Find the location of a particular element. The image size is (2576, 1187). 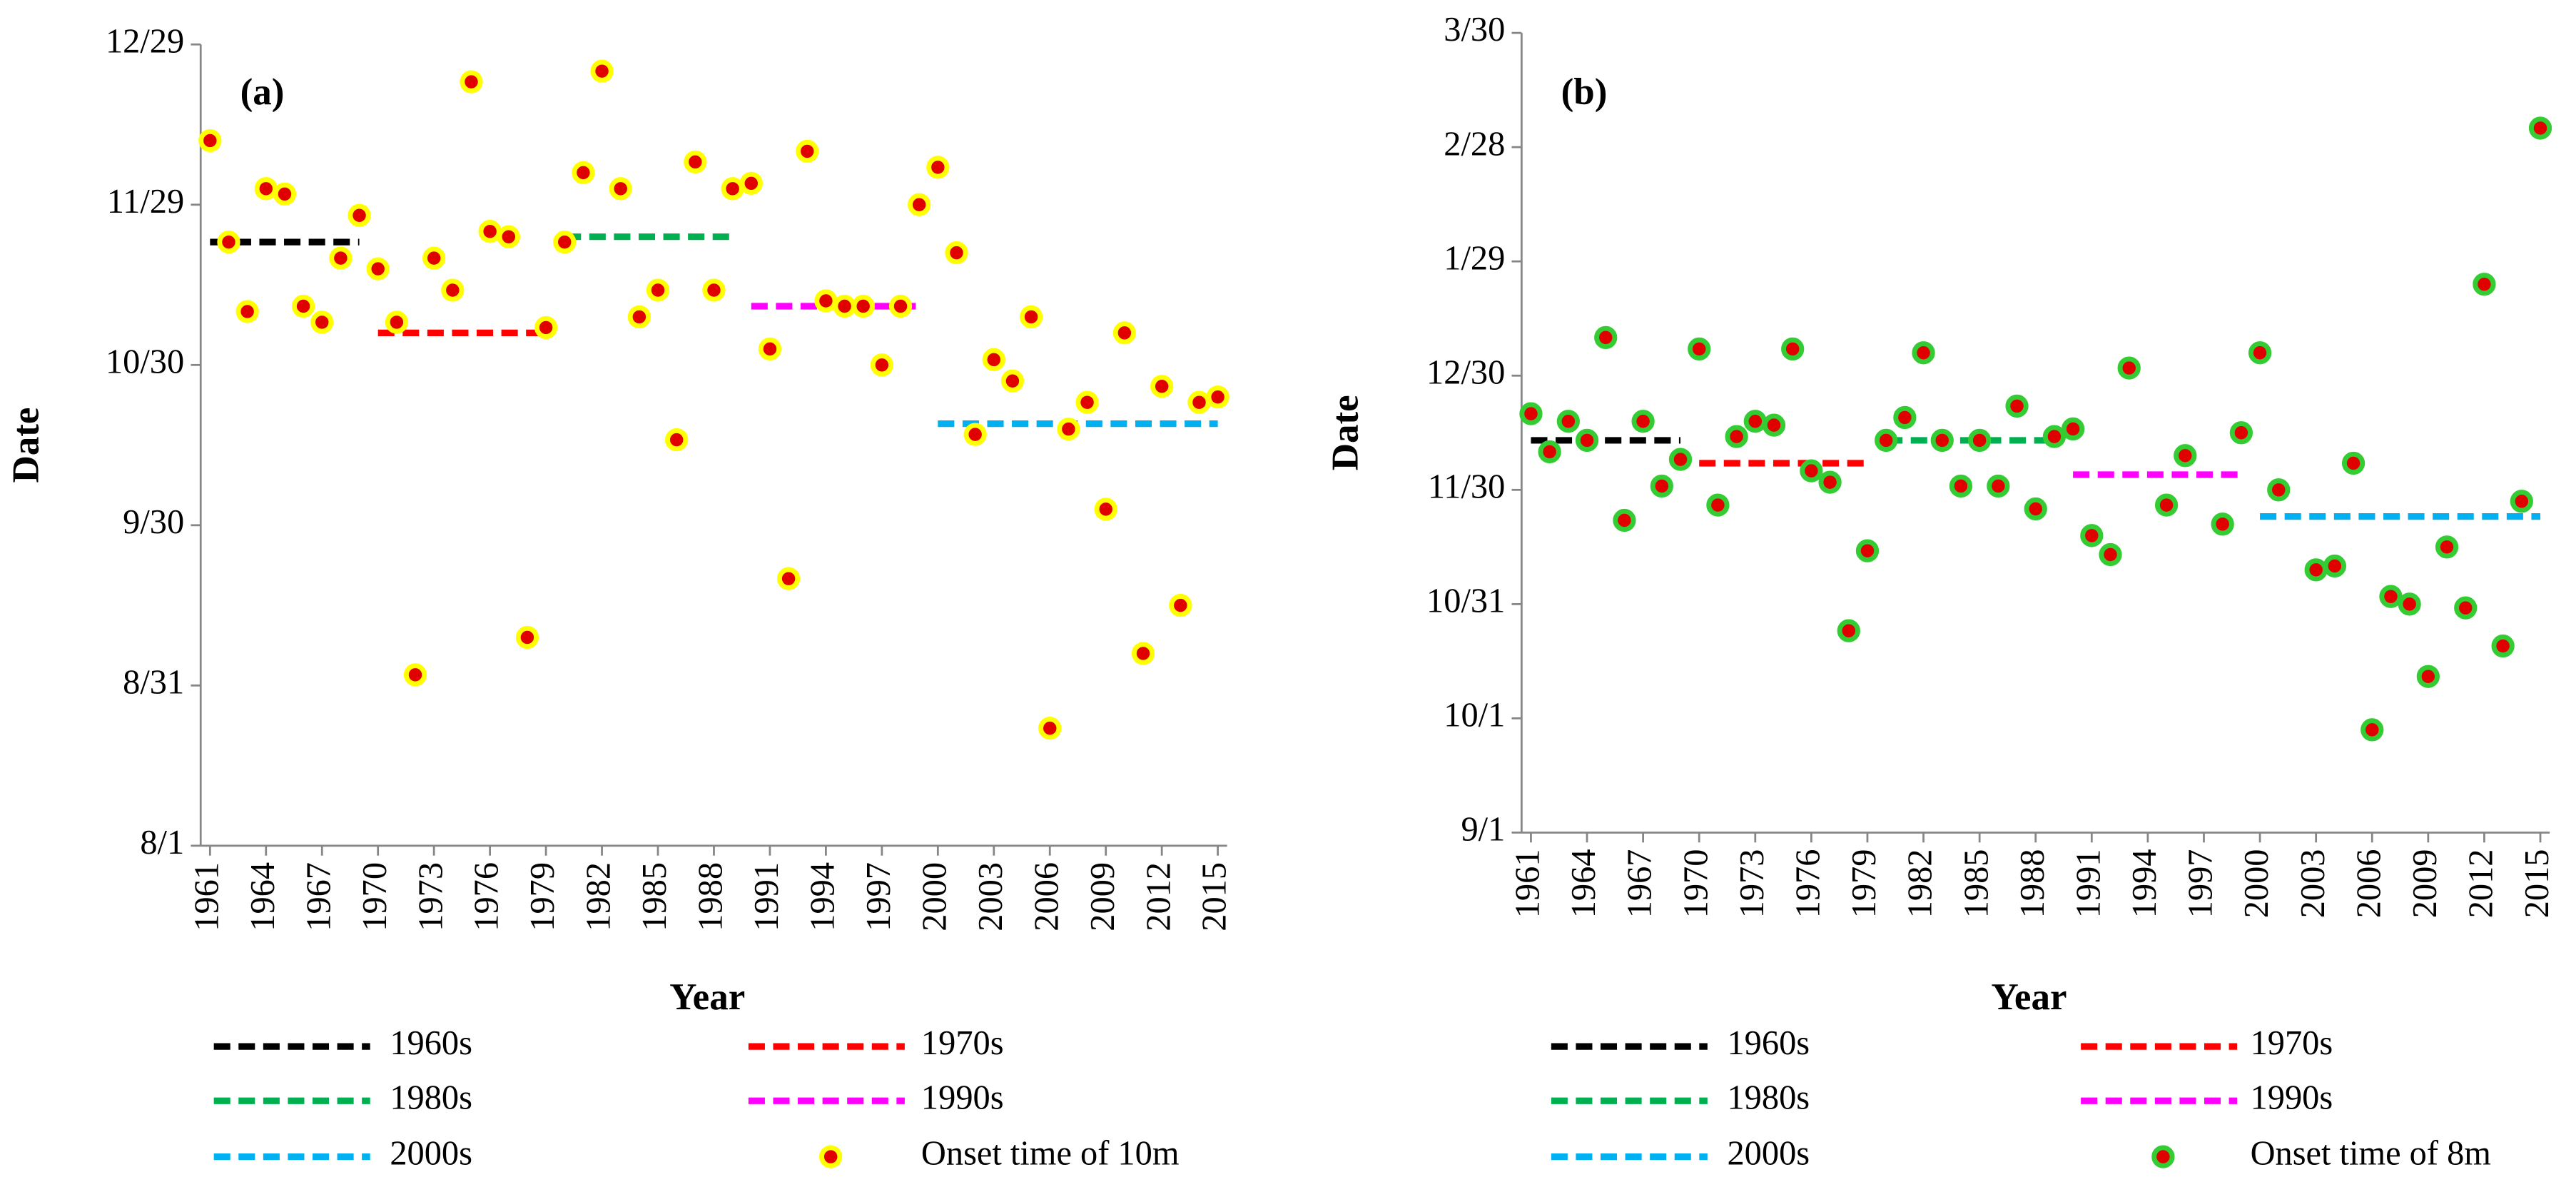

y-tick-label: 11/29 is located at coordinates (145, 202).